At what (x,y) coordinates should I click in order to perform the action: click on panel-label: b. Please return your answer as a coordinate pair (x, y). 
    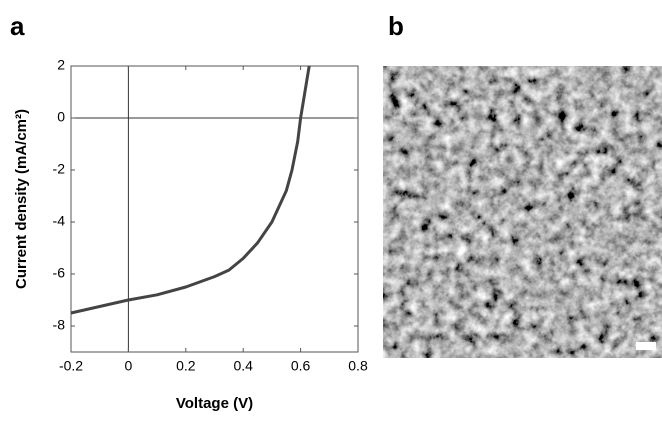
    Looking at the image, I should click on (396, 26).